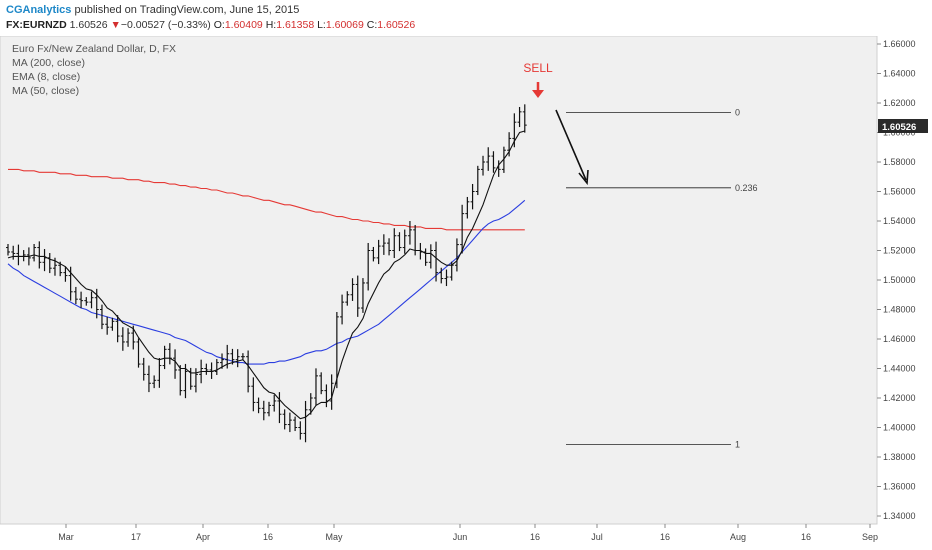 The height and width of the screenshot is (550, 932). I want to click on low-value: 1.60069, so click(344, 25).